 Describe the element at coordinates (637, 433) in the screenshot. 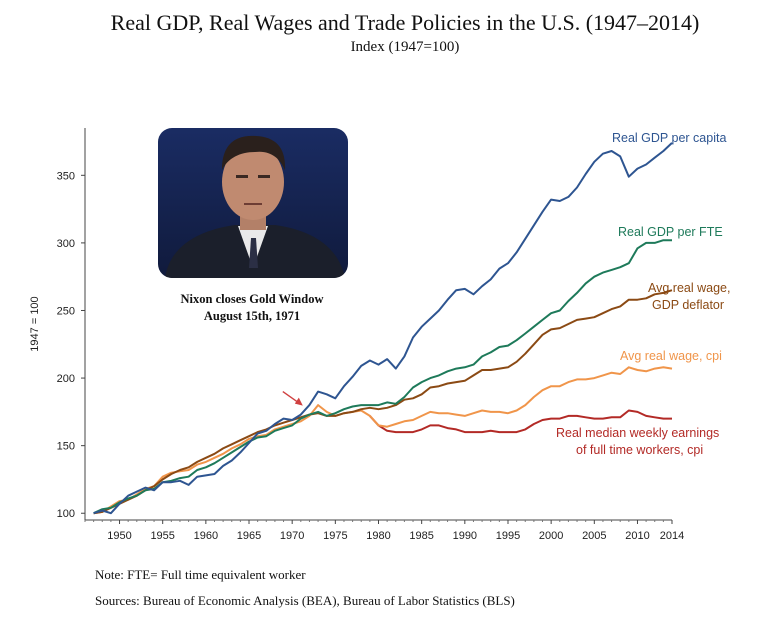

I see `series-label: Real median weekly earnings` at that location.